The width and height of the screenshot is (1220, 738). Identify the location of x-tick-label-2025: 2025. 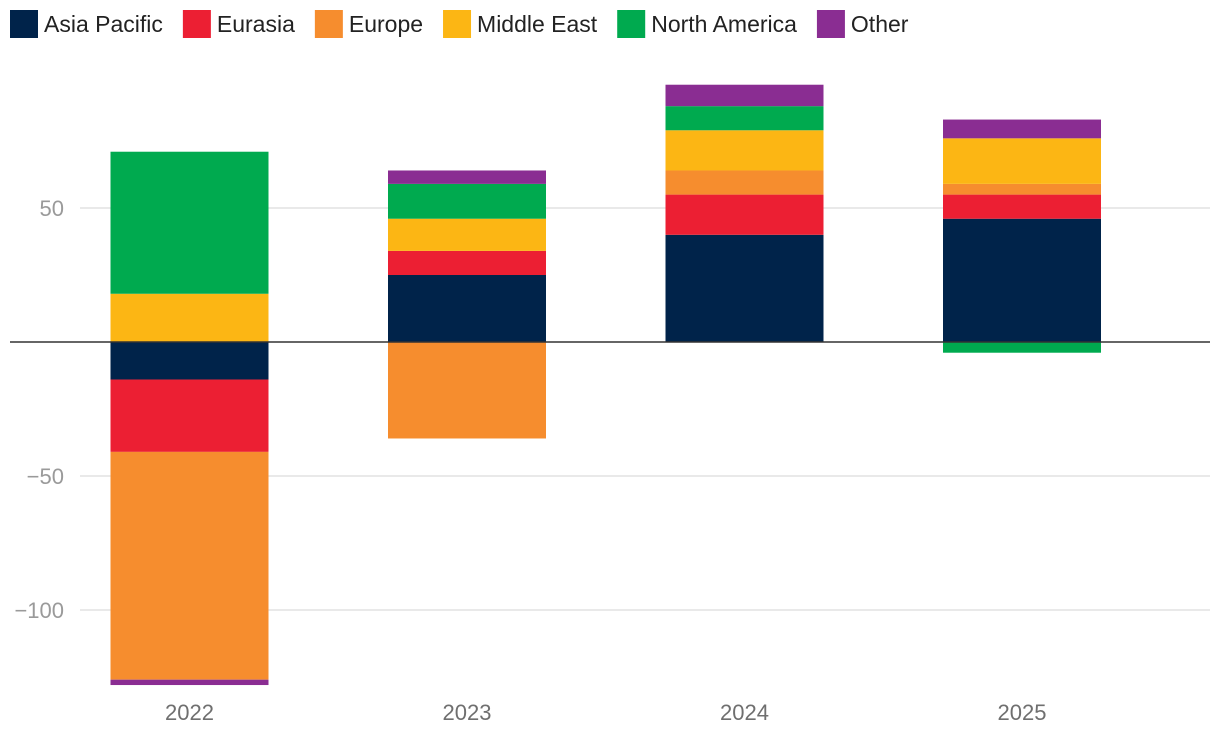
(1022, 712).